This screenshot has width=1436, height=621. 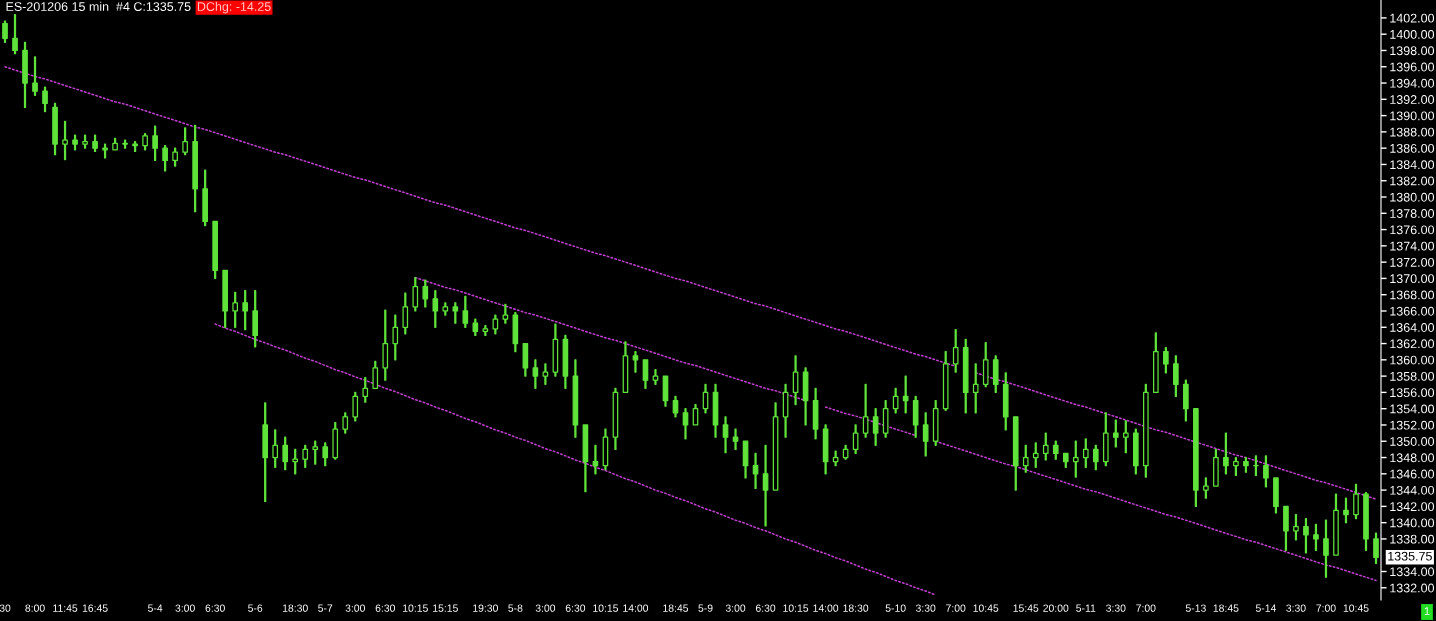 I want to click on y-tick-label: 1358.00, so click(x=1412, y=376).